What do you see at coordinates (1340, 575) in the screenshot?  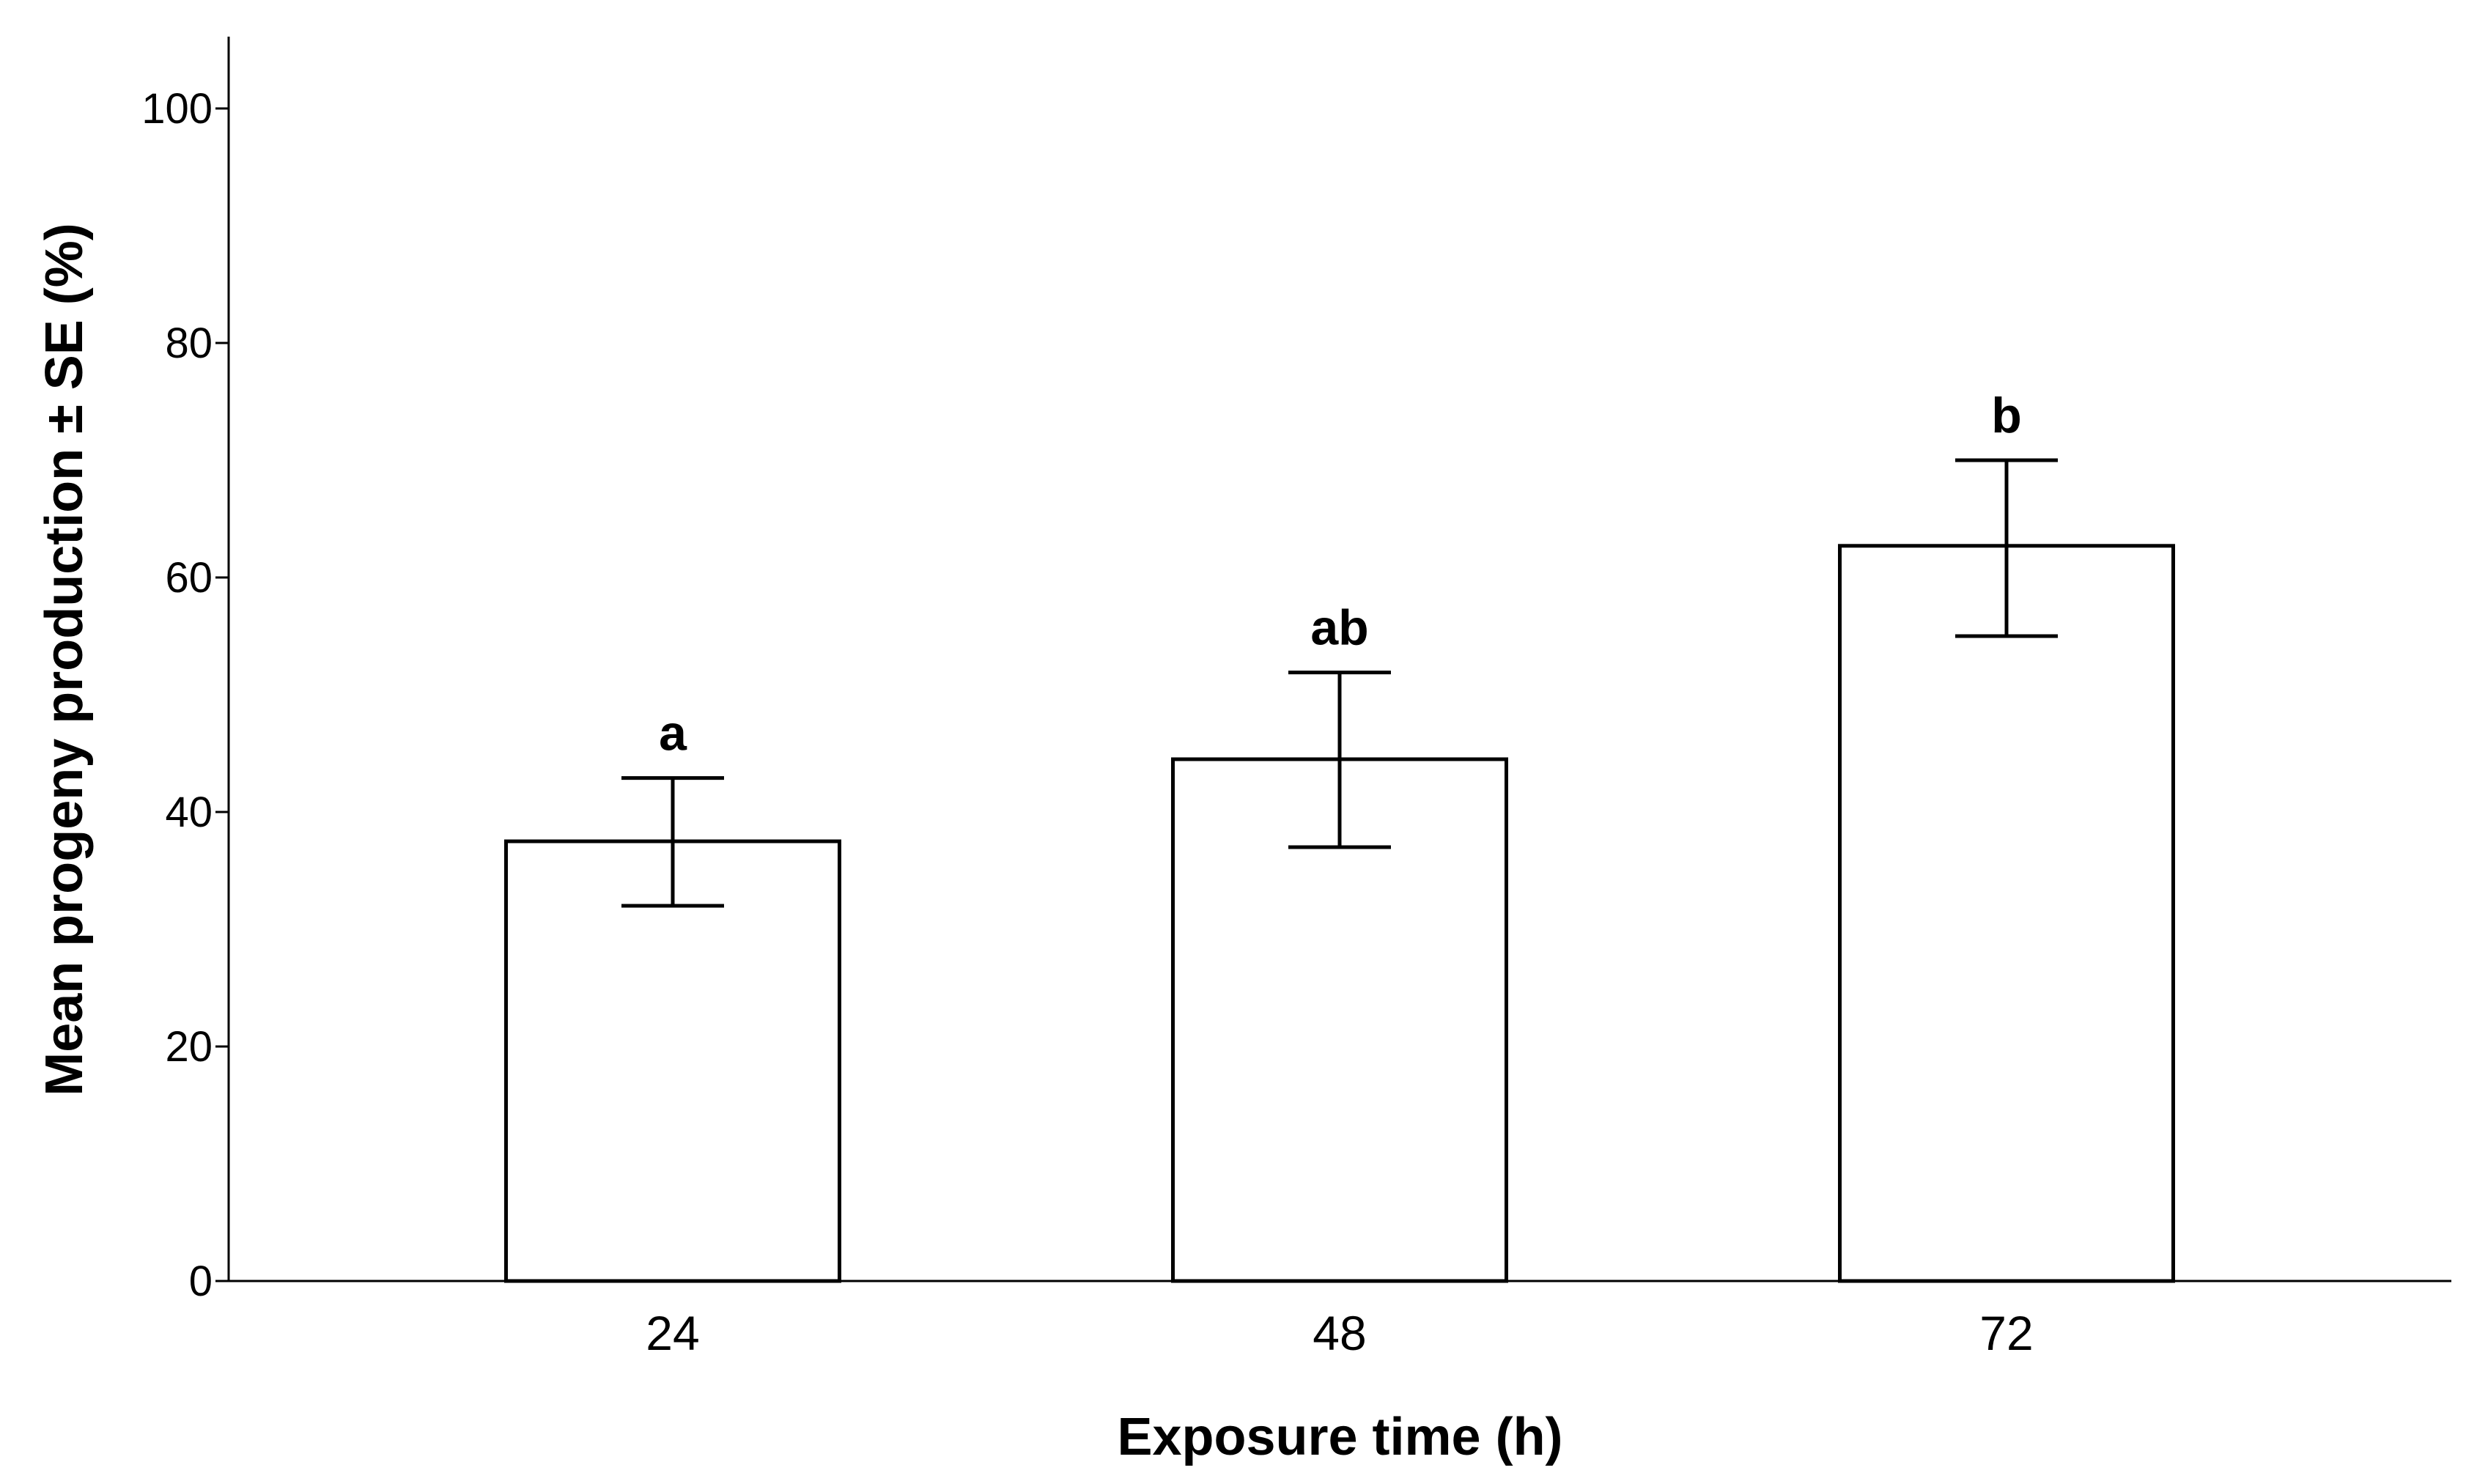 I see `significance-labels: a ab b` at bounding box center [1340, 575].